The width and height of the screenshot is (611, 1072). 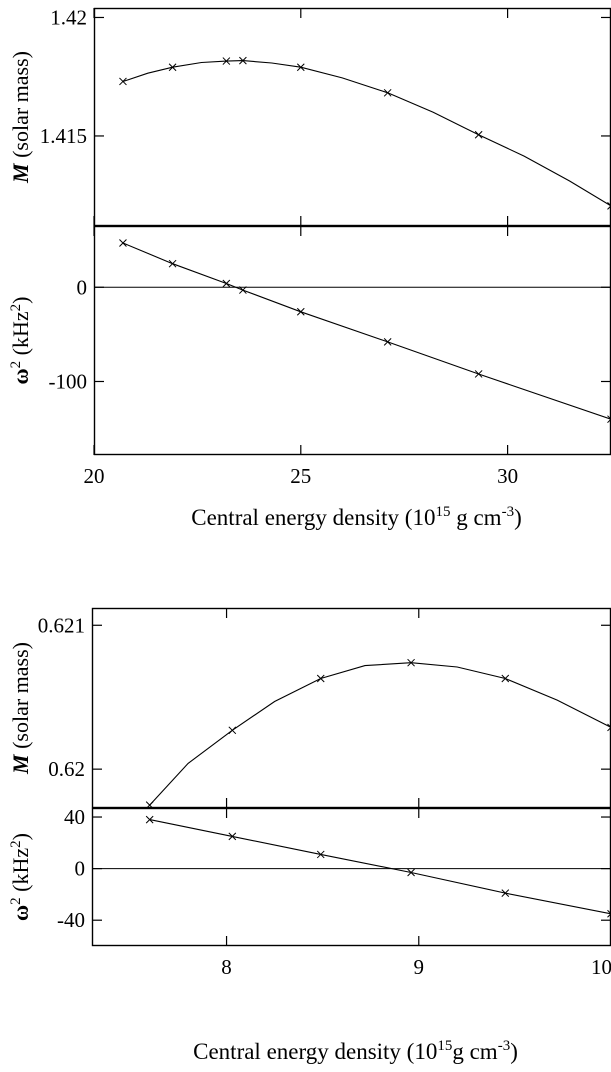 What do you see at coordinates (61, 625) in the screenshot?
I see `y-tick-label: 0.621` at bounding box center [61, 625].